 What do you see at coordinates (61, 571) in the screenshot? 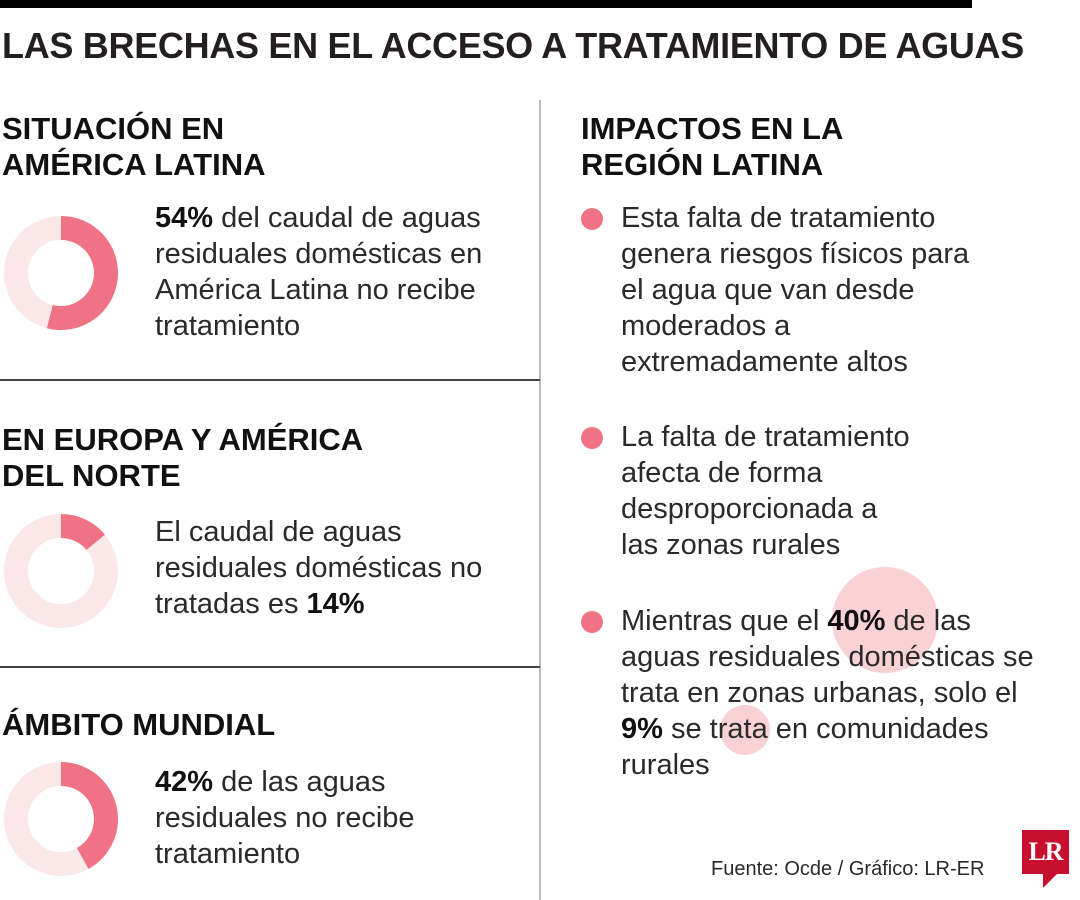
I see `donut-chart-europe-north-america` at bounding box center [61, 571].